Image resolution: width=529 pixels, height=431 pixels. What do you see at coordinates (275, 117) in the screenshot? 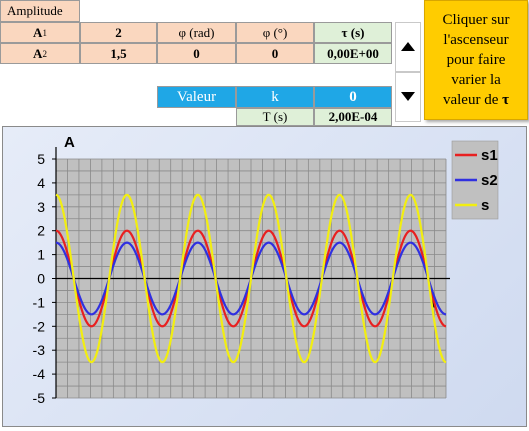
I see `period-label: T (s)` at bounding box center [275, 117].